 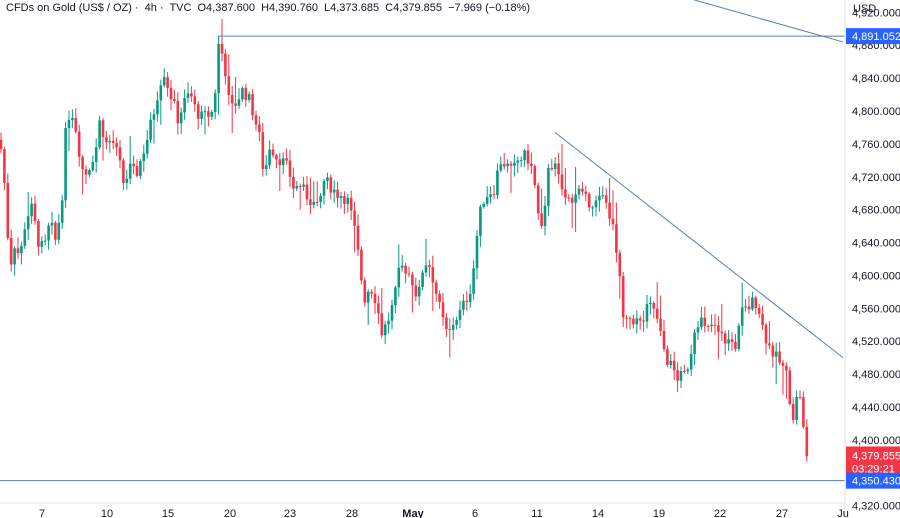 I want to click on x-tick-label: 15, so click(x=168, y=513).